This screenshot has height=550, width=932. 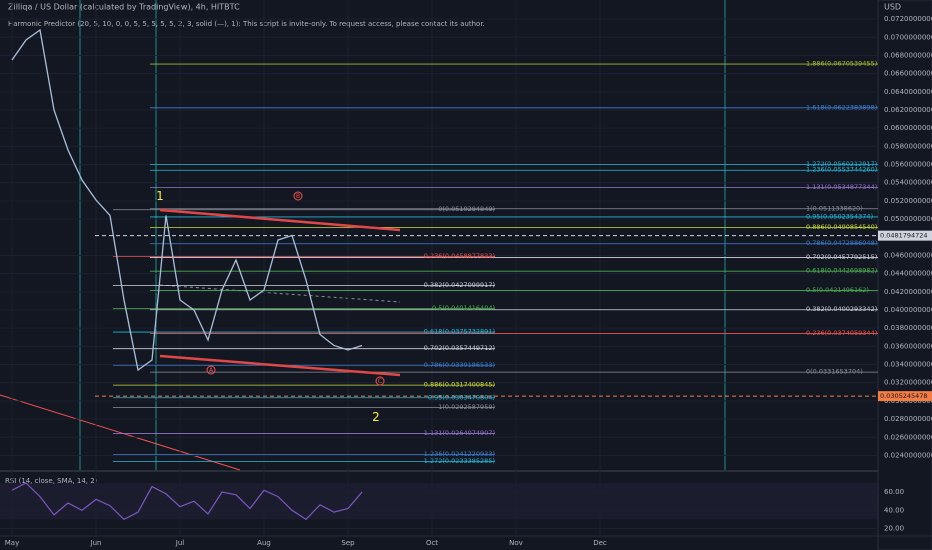 I want to click on fib-label: 1.236(0.0553744260), so click(x=841, y=170).